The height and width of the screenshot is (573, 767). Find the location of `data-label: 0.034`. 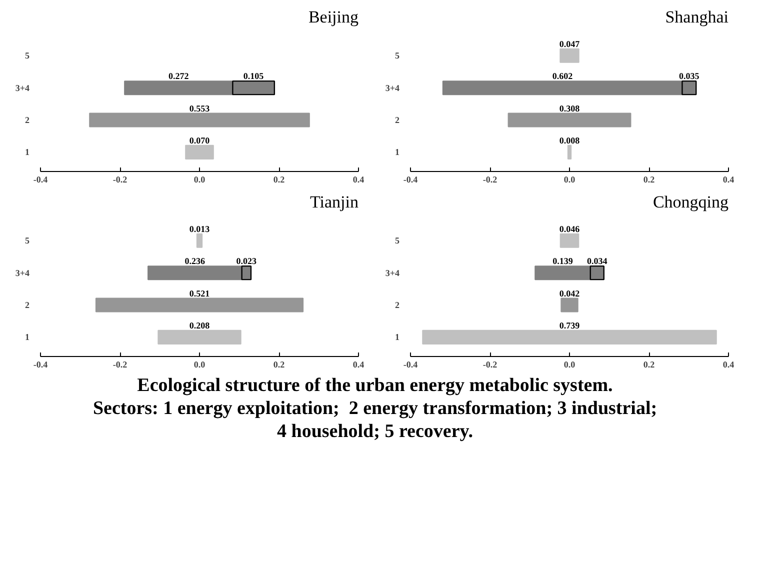

data-label: 0.034 is located at coordinates (597, 261).